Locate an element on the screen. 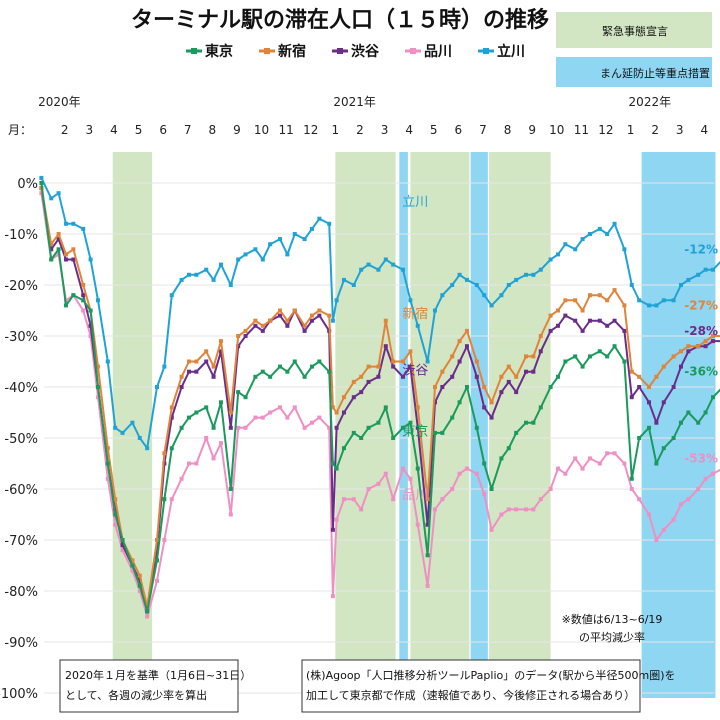  end-value-label: -53% is located at coordinates (701, 458).